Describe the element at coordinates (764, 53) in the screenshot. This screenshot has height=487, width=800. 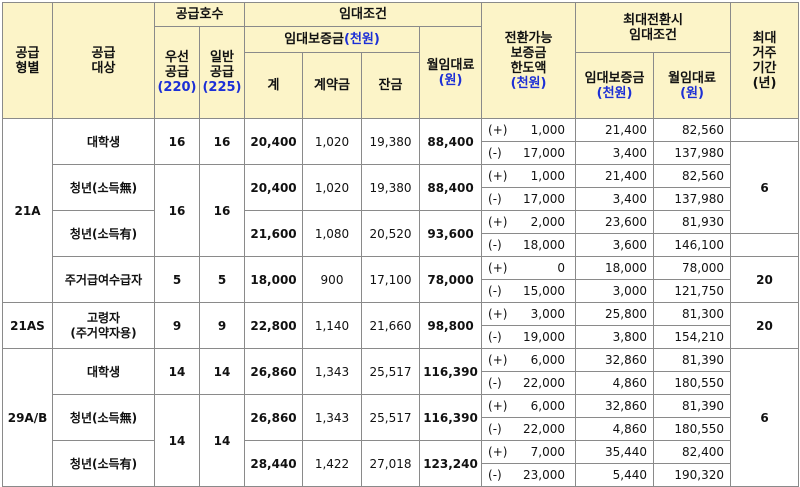
I see `max-residence-label: 최대 거주 기간` at that location.